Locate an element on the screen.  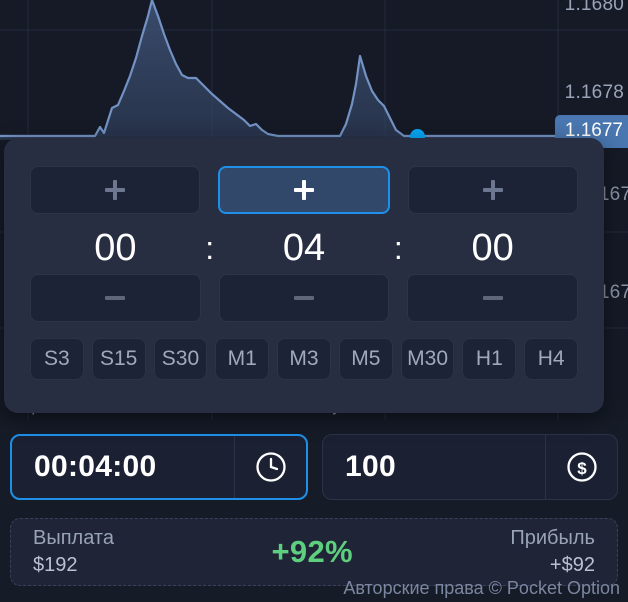
minutes-decrement-button is located at coordinates (304, 298).